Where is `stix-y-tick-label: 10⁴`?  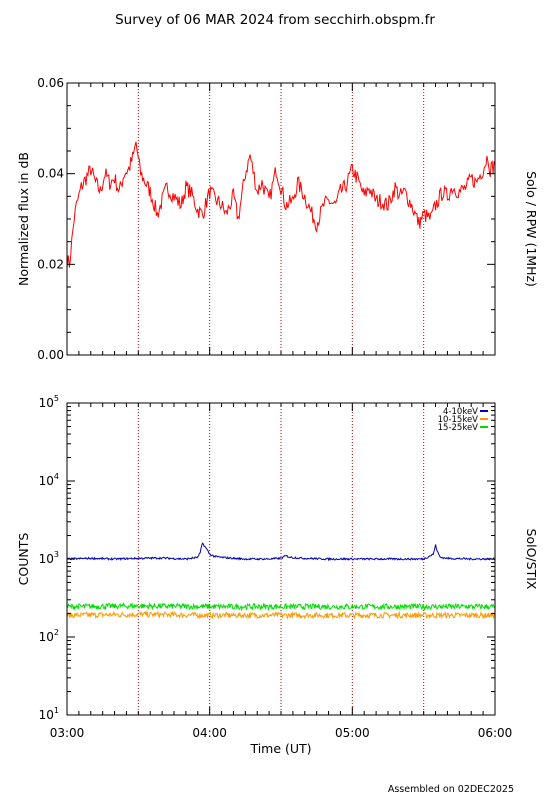
stix-y-tick-label: 10⁴ is located at coordinates (49, 480).